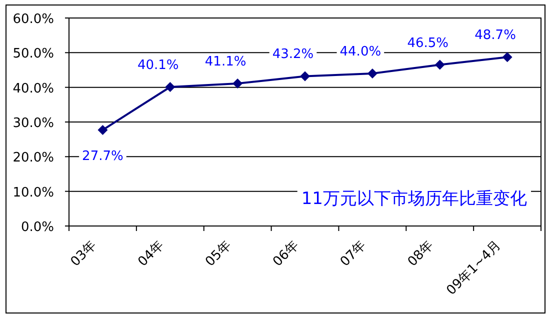  I want to click on annotation: 11万元以下市场历年比重变化, so click(414, 199).